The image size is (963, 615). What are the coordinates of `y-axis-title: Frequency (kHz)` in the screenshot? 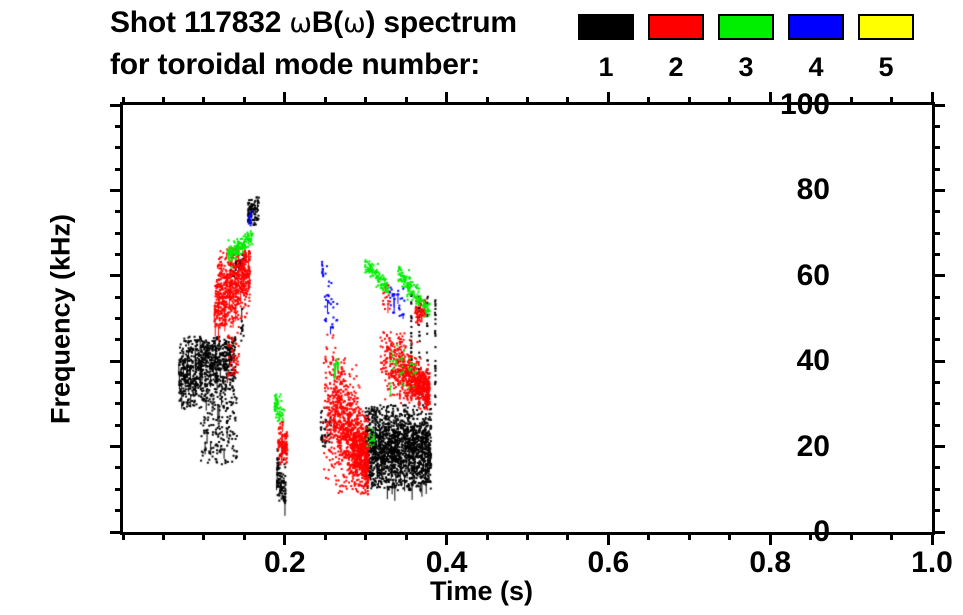 It's located at (60, 318).